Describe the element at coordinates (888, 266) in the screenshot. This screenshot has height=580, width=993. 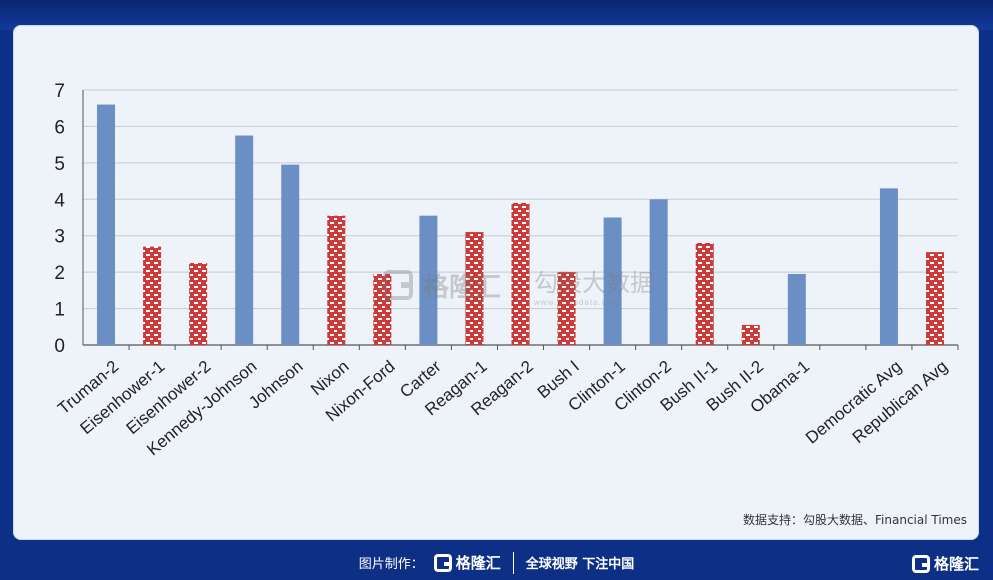
I see `bar-democratic-avg` at that location.